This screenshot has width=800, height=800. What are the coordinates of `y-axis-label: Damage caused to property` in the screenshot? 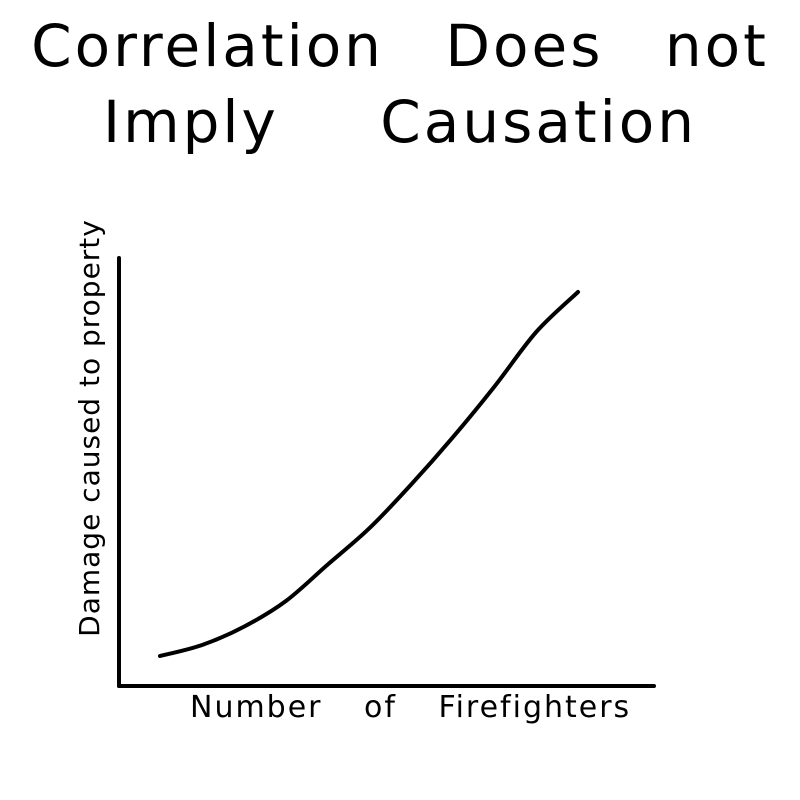 It's located at (89, 428).